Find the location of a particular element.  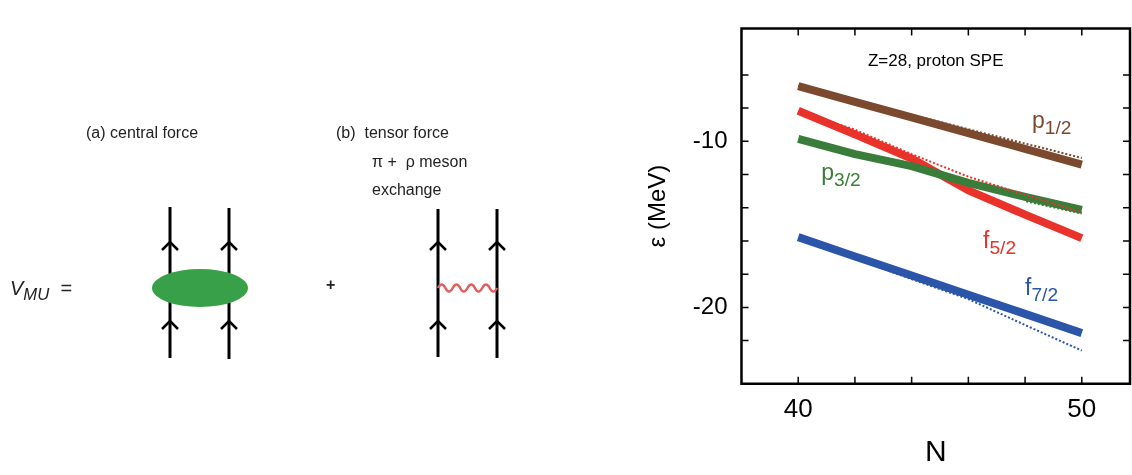

series-label: f$_{5/2}$ is located at coordinates (1000, 243).